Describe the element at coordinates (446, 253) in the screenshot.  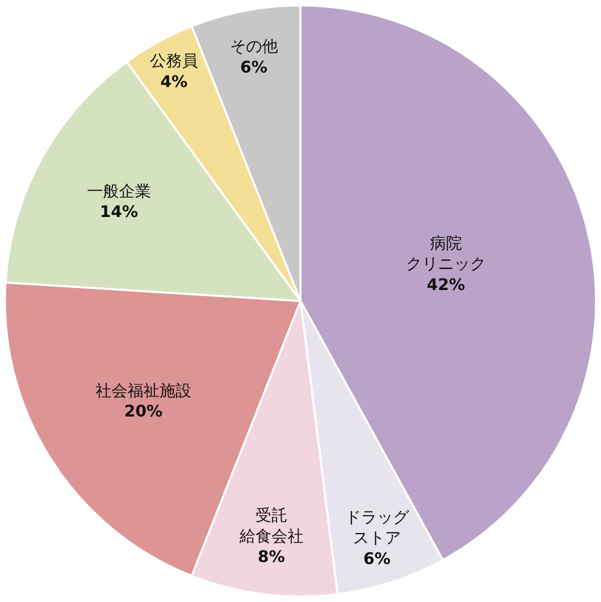
I see `slice-label: 病院クリニック` at that location.